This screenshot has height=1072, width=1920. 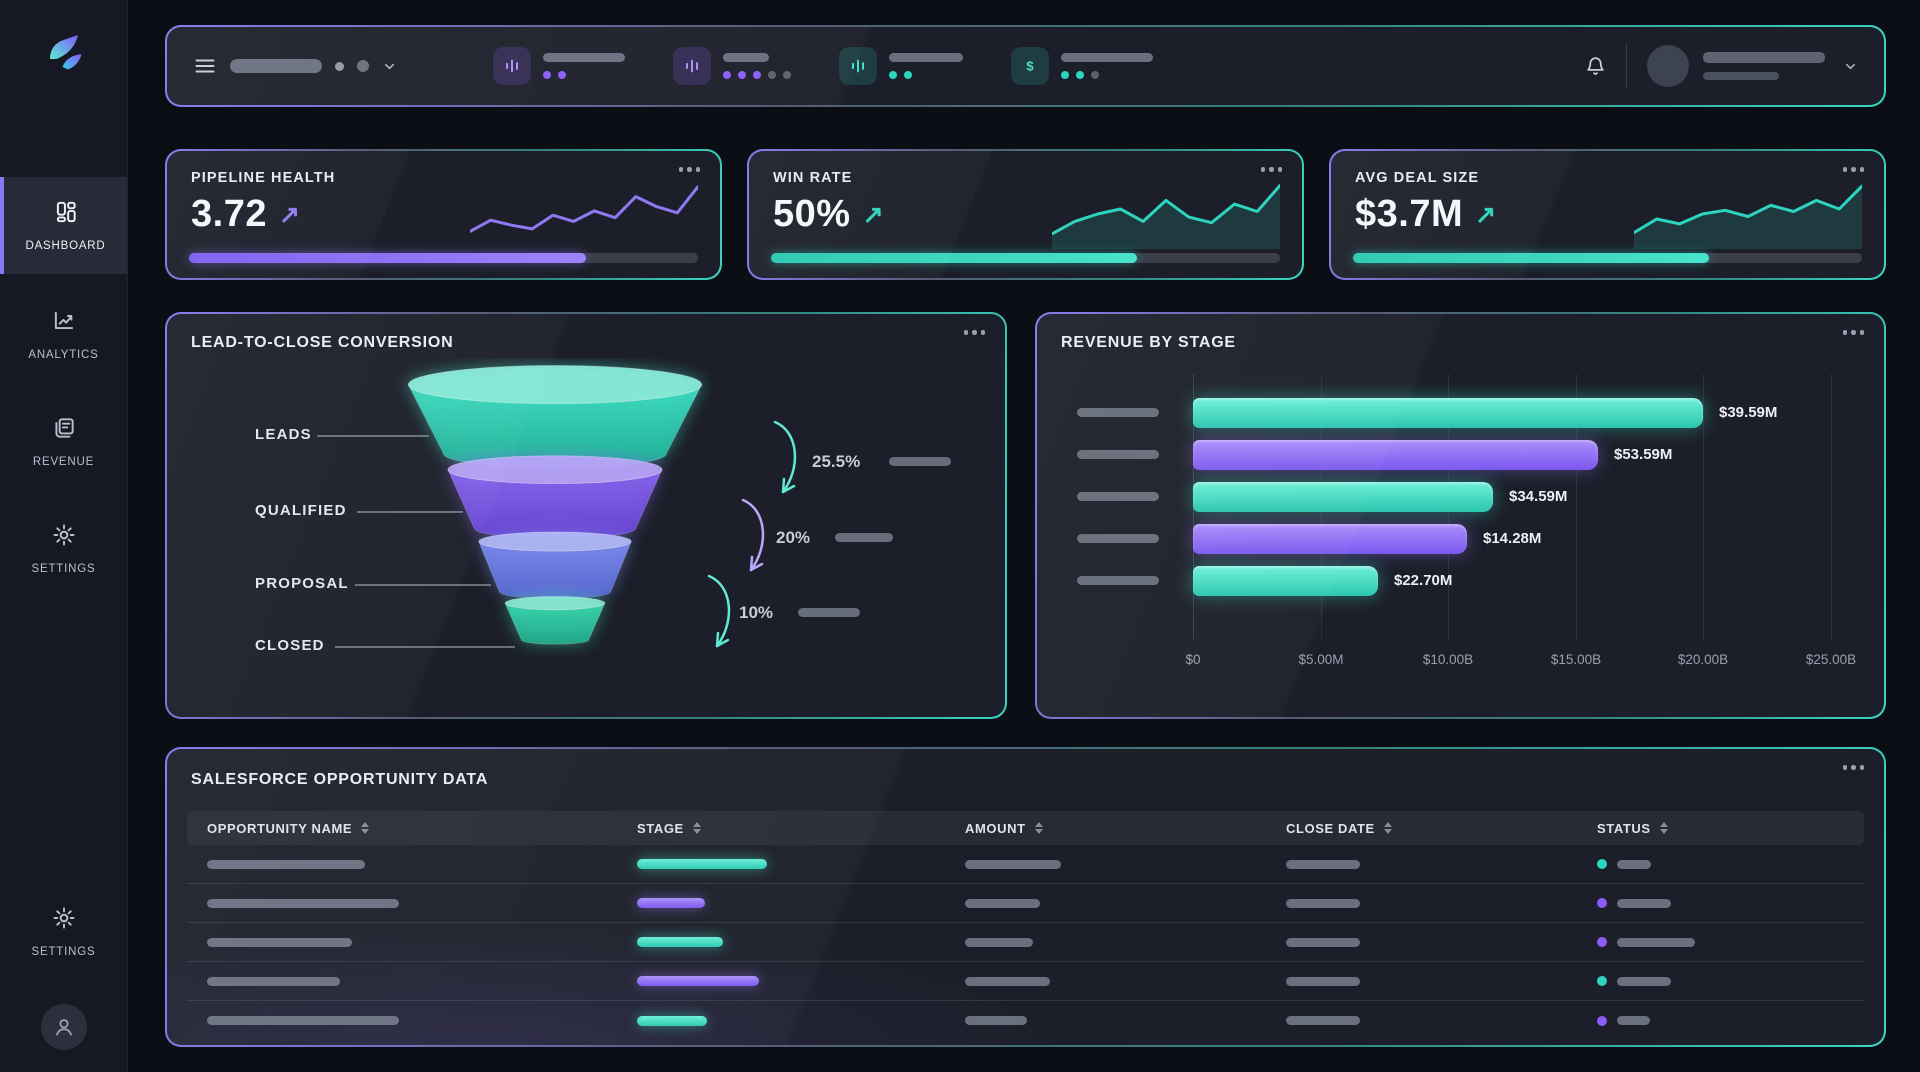 I want to click on kpi-title: WIN RATE, so click(x=813, y=178).